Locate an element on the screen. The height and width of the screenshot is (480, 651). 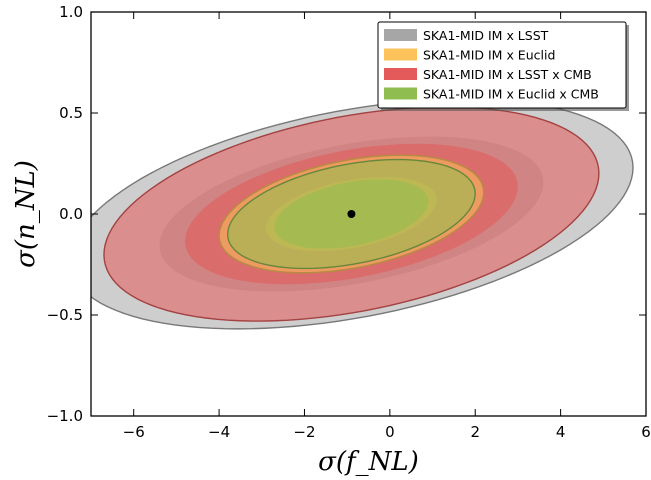
y-tick-label: 0.0 is located at coordinates (71, 214).